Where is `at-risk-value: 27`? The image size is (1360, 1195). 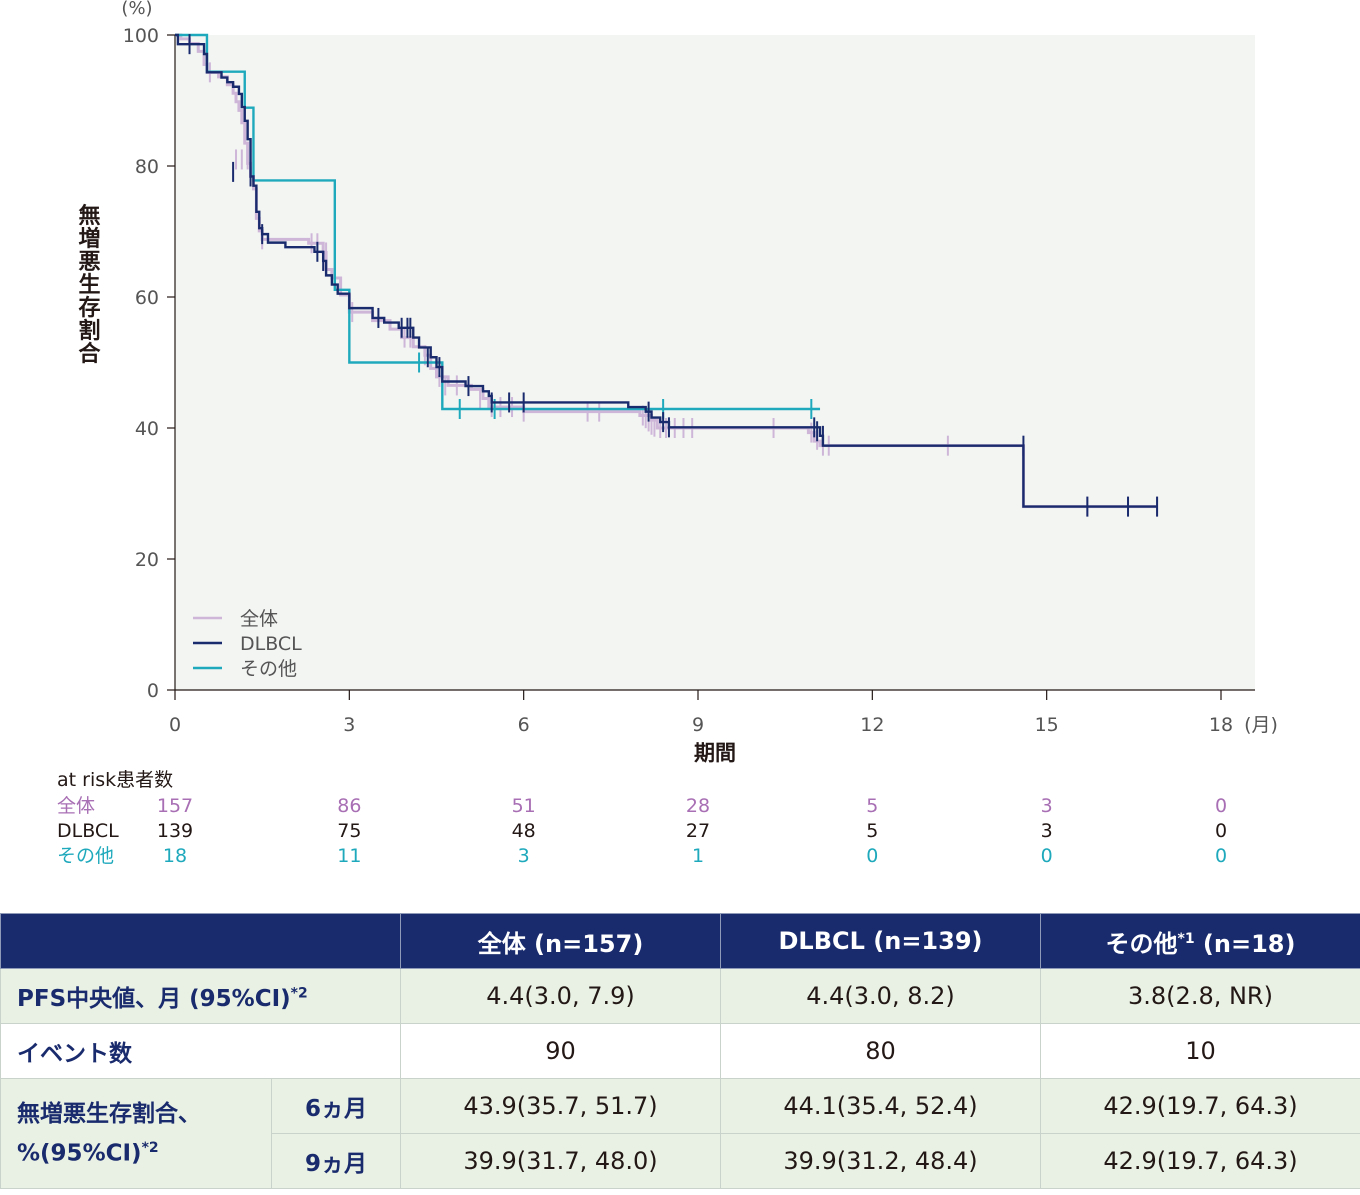
at-risk-value: 27 is located at coordinates (698, 831).